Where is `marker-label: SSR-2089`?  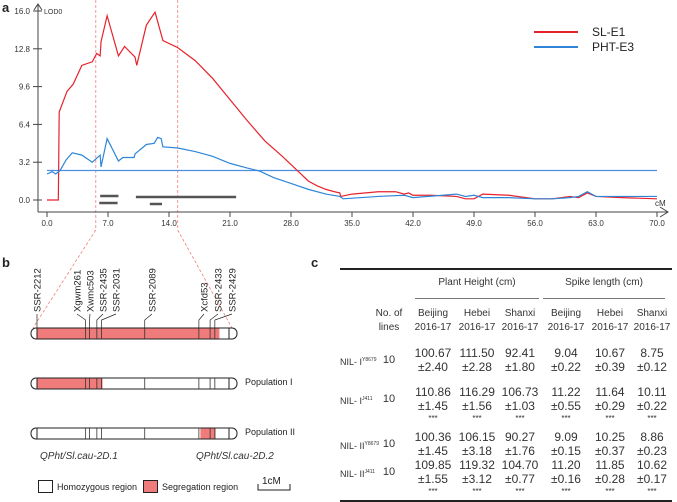
marker-label: SSR-2089 is located at coordinates (153, 290).